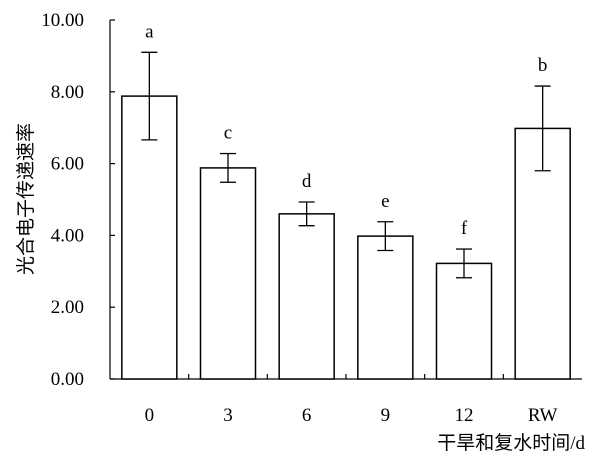  I want to click on x-tick-label: 6, so click(307, 415).